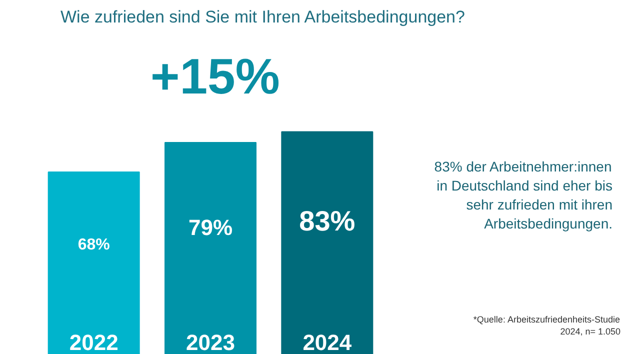 Image resolution: width=630 pixels, height=354 pixels. What do you see at coordinates (93, 342) in the screenshot?
I see `x-tick-label: 2022` at bounding box center [93, 342].